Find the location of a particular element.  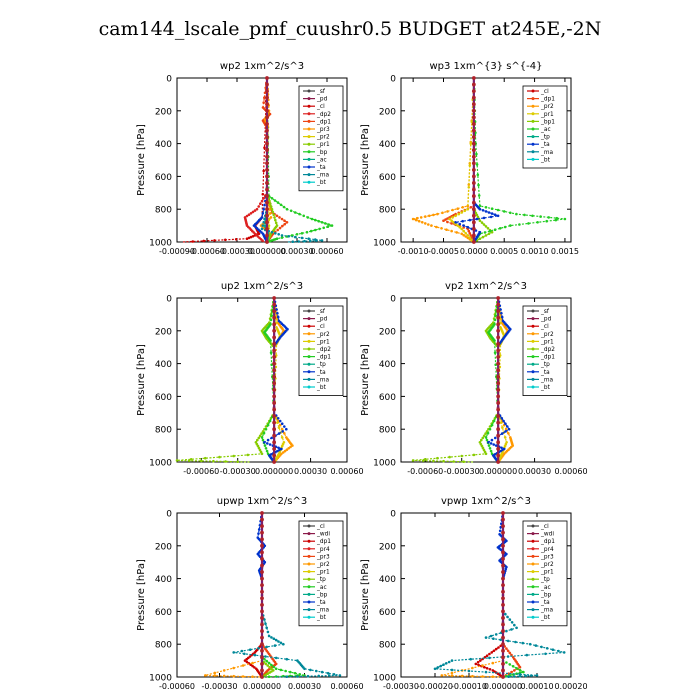

legend-entry: _sf is located at coordinates (545, 312).